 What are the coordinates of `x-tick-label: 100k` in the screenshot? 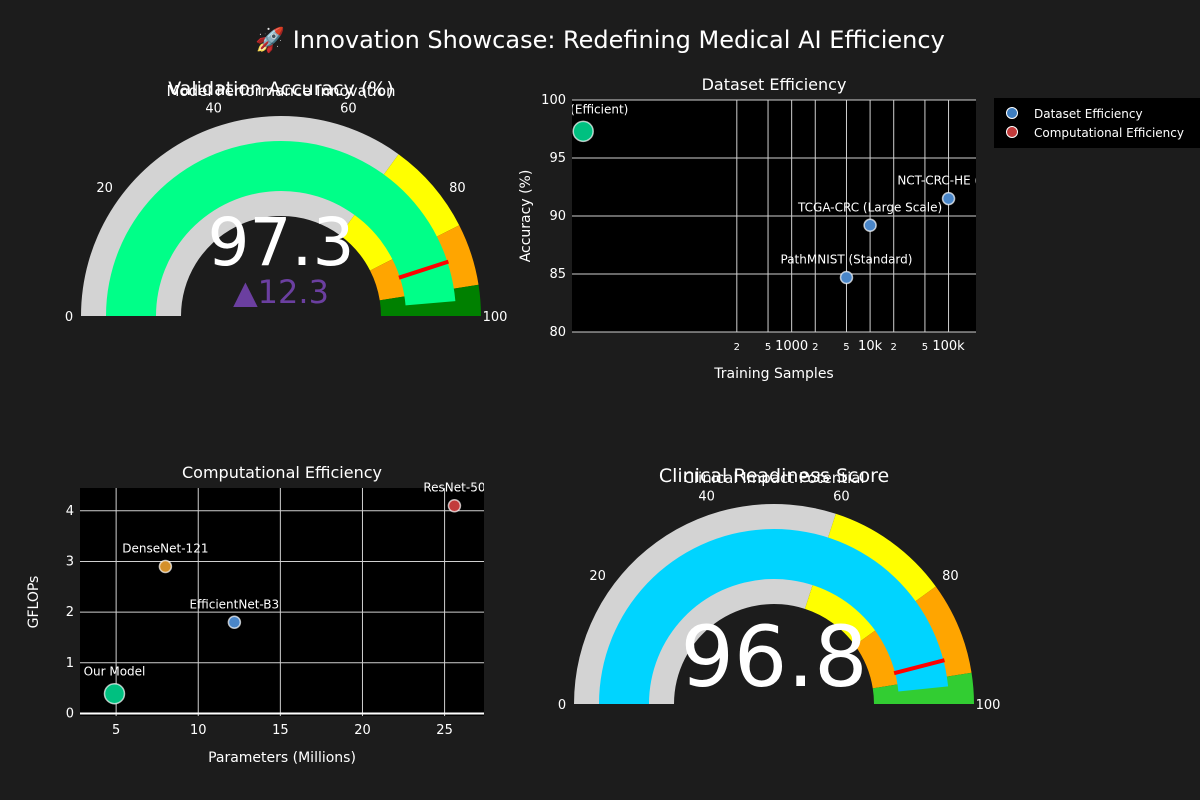 It's located at (948, 346).